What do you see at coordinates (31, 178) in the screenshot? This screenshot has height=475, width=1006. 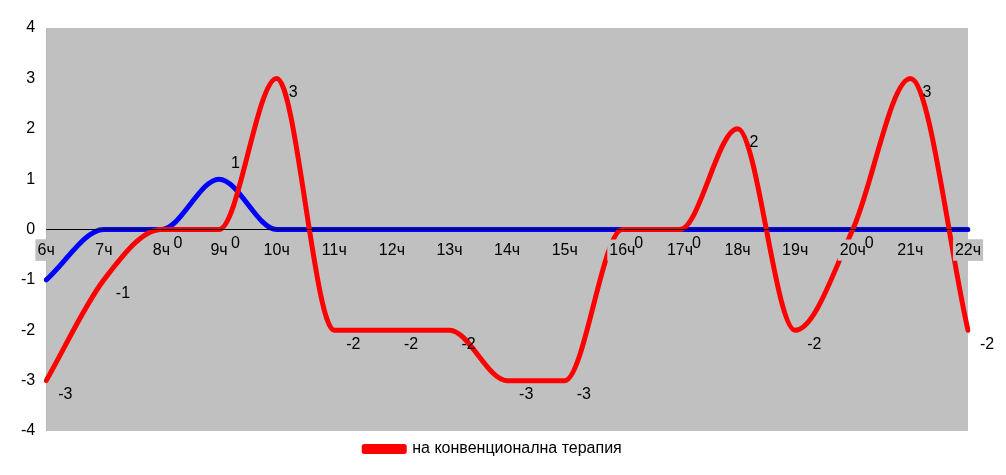 I see `y-tick-label: 1` at bounding box center [31, 178].